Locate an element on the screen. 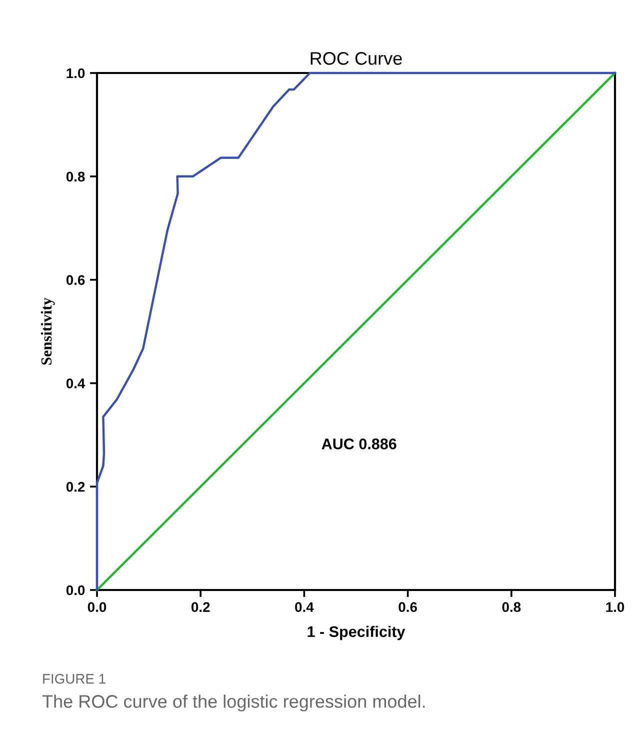 The image size is (644, 740). x-tick-label: 0.2 is located at coordinates (200, 607).